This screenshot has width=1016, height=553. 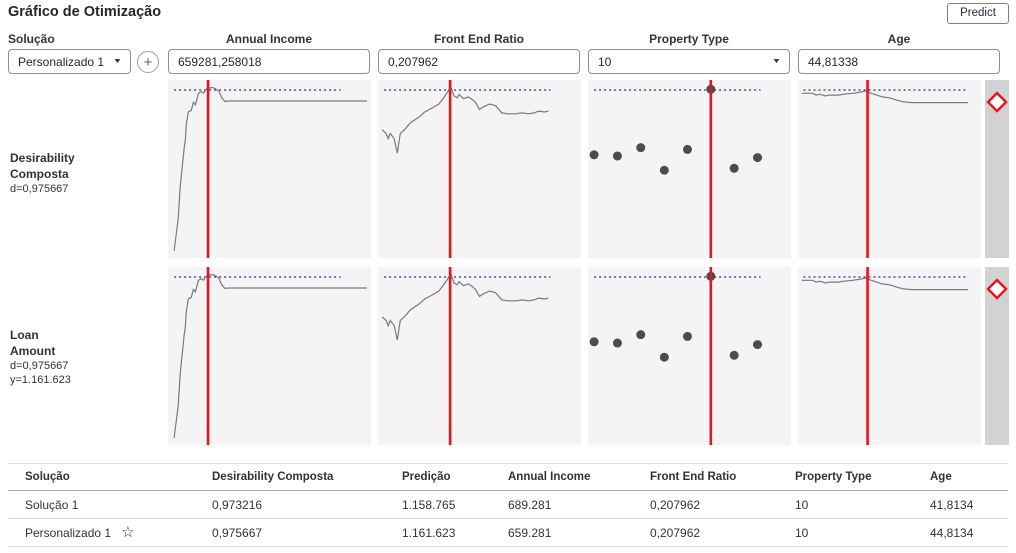 I want to click on profiler-panel-desirability-annual-income, so click(x=269, y=169).